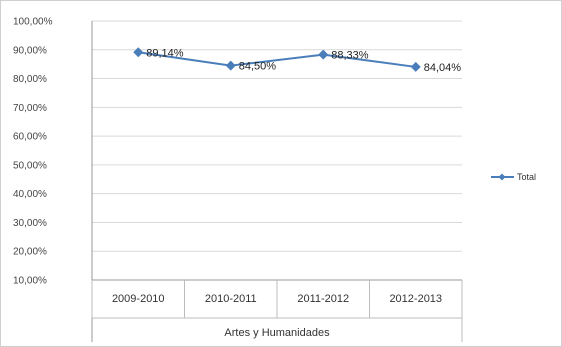  I want to click on y-tick-label: 90,00%, so click(30, 50).